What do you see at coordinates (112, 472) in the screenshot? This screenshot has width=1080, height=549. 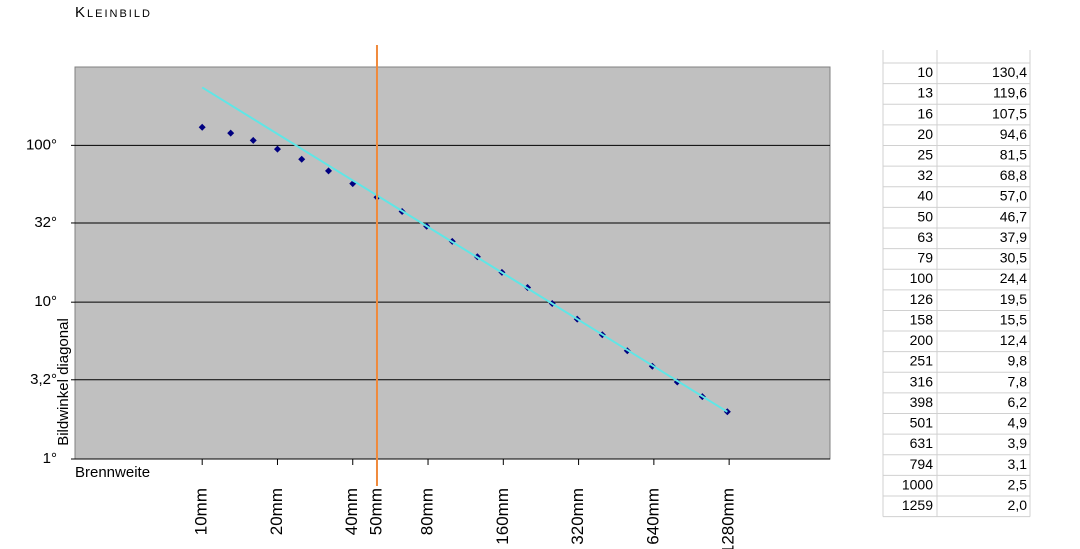 I see `x-axis-title: Brennweite` at bounding box center [112, 472].